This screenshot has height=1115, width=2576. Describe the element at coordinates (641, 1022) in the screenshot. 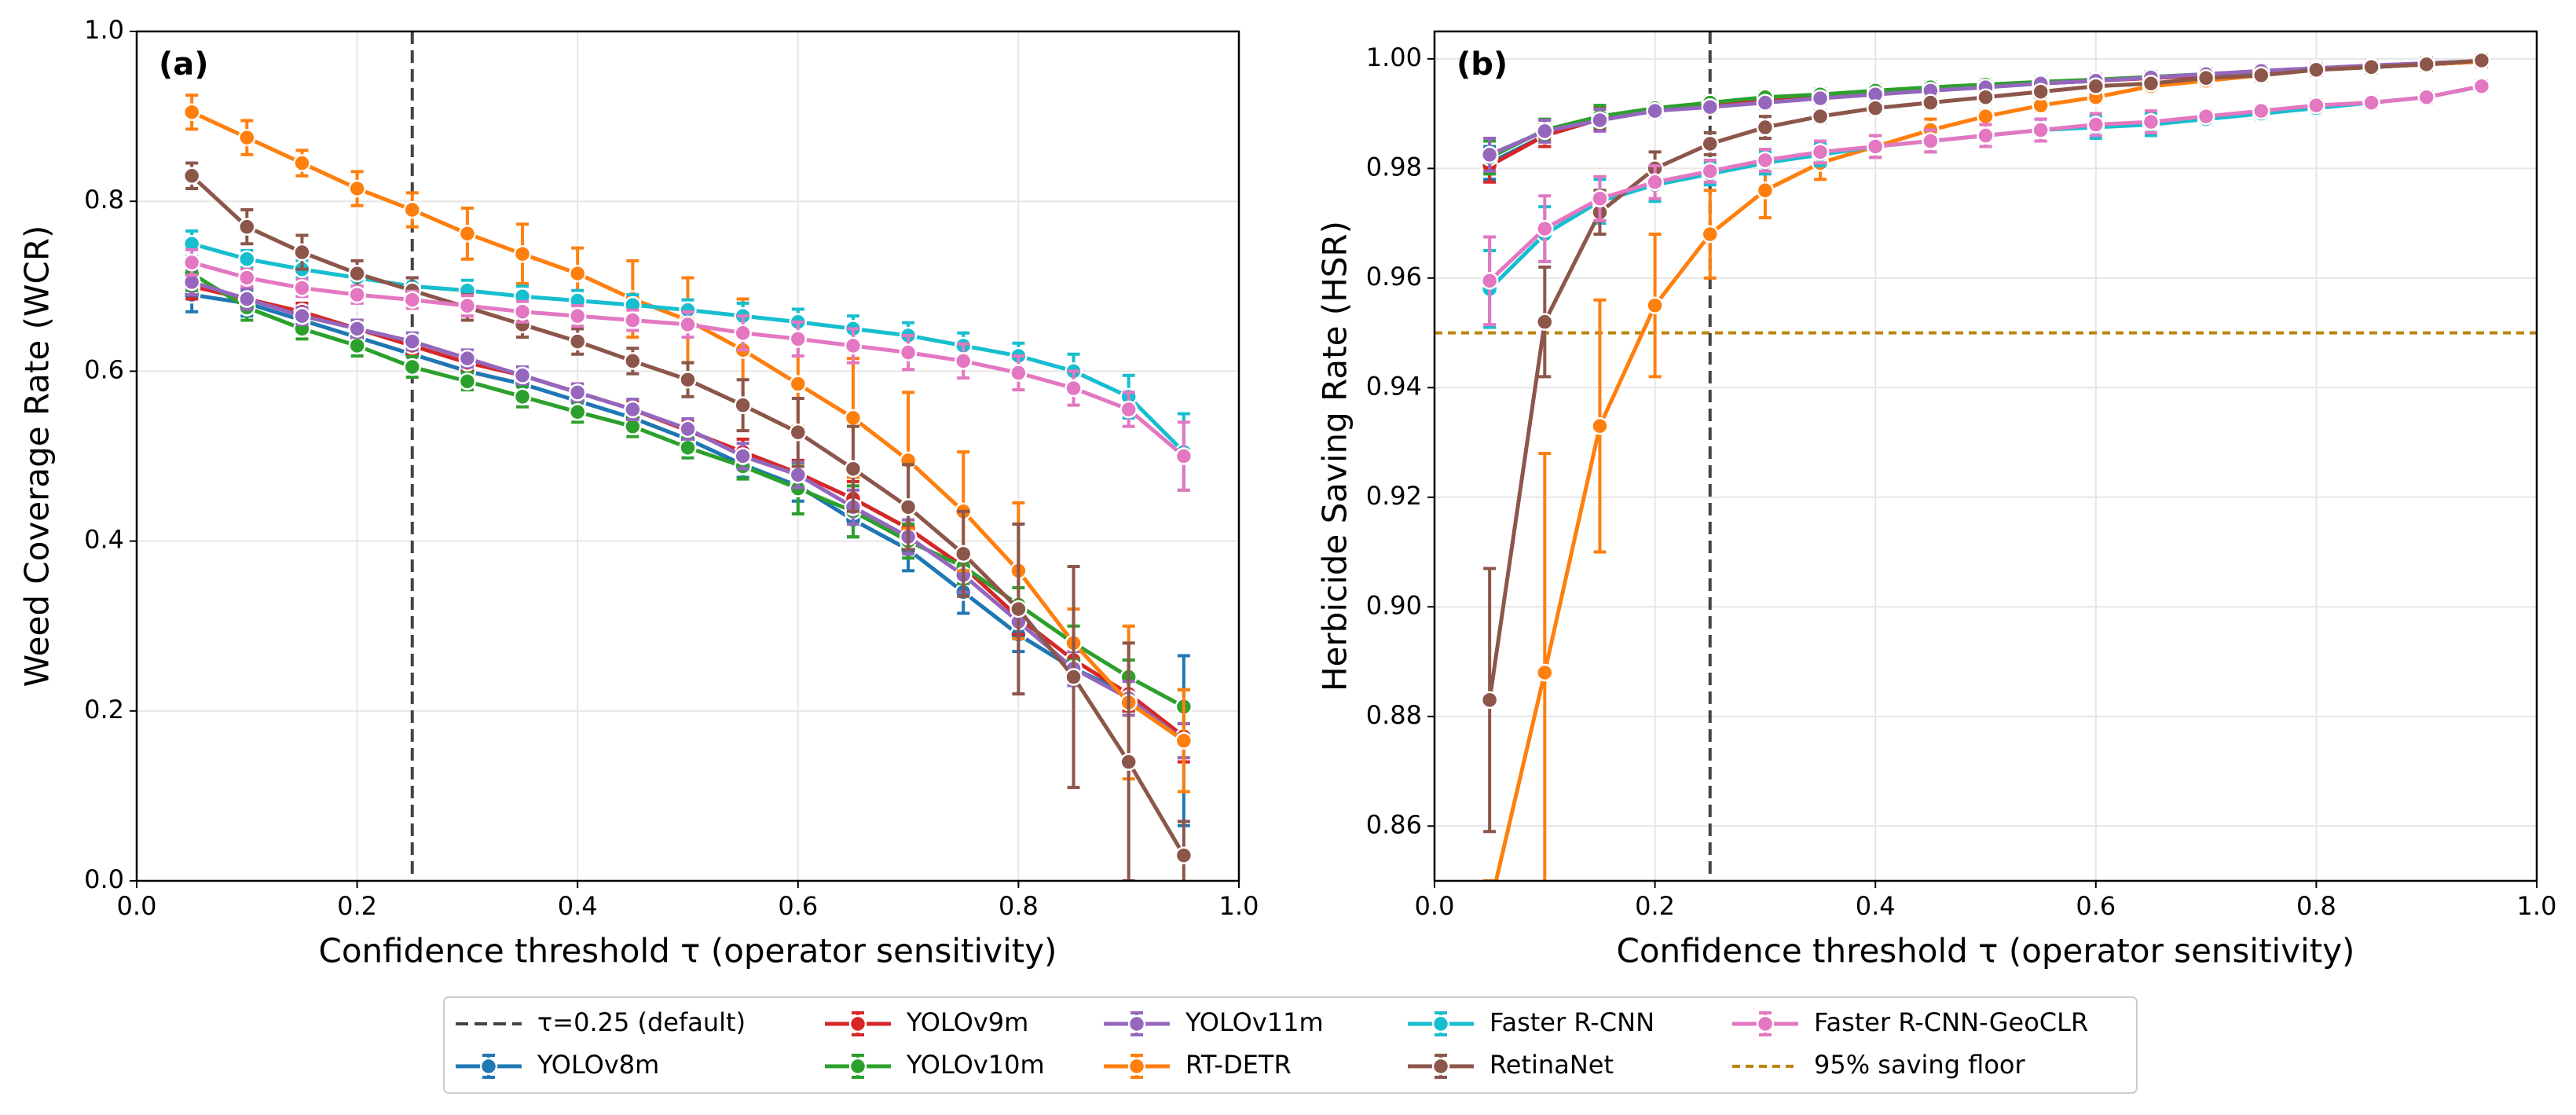

I see `legend-label: τ=0.25 (default)` at that location.